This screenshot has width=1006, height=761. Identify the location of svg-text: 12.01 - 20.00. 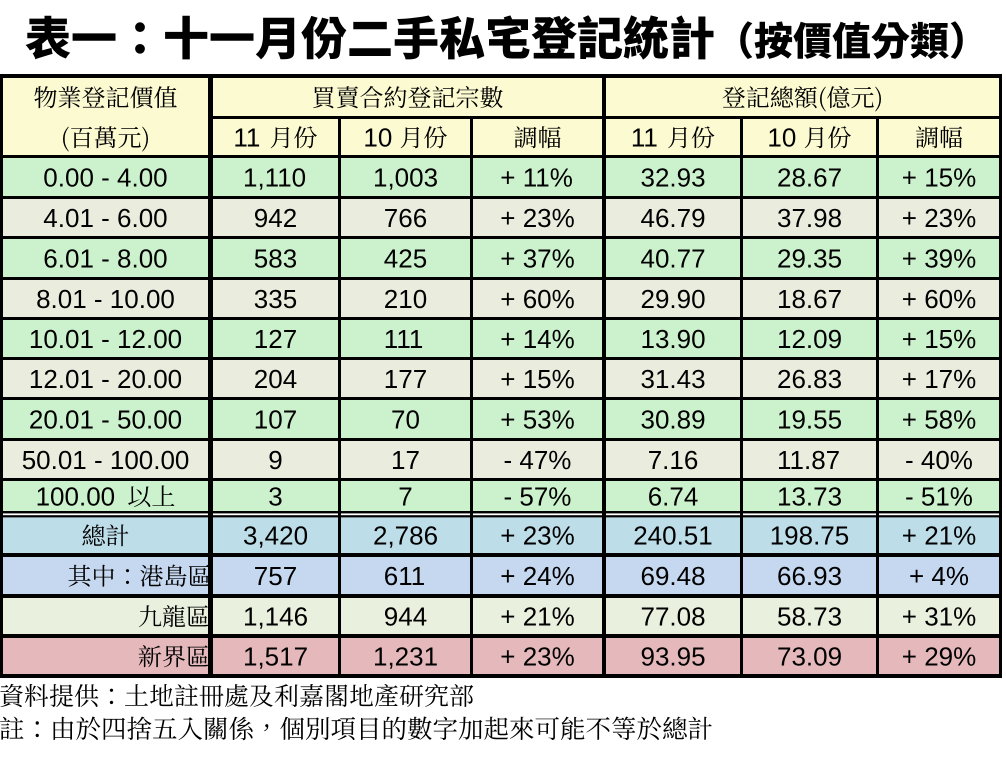
(105, 379).